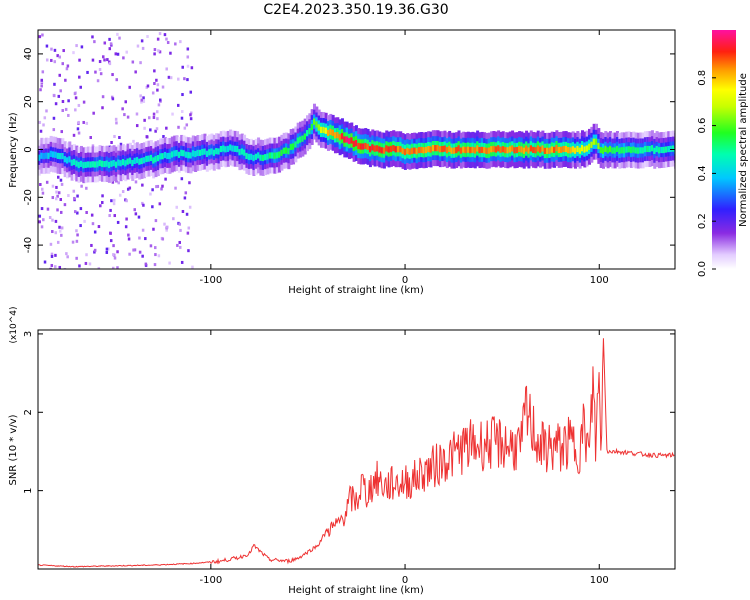  What do you see at coordinates (28, 490) in the screenshot?
I see `y-tick-label: 1` at bounding box center [28, 490].